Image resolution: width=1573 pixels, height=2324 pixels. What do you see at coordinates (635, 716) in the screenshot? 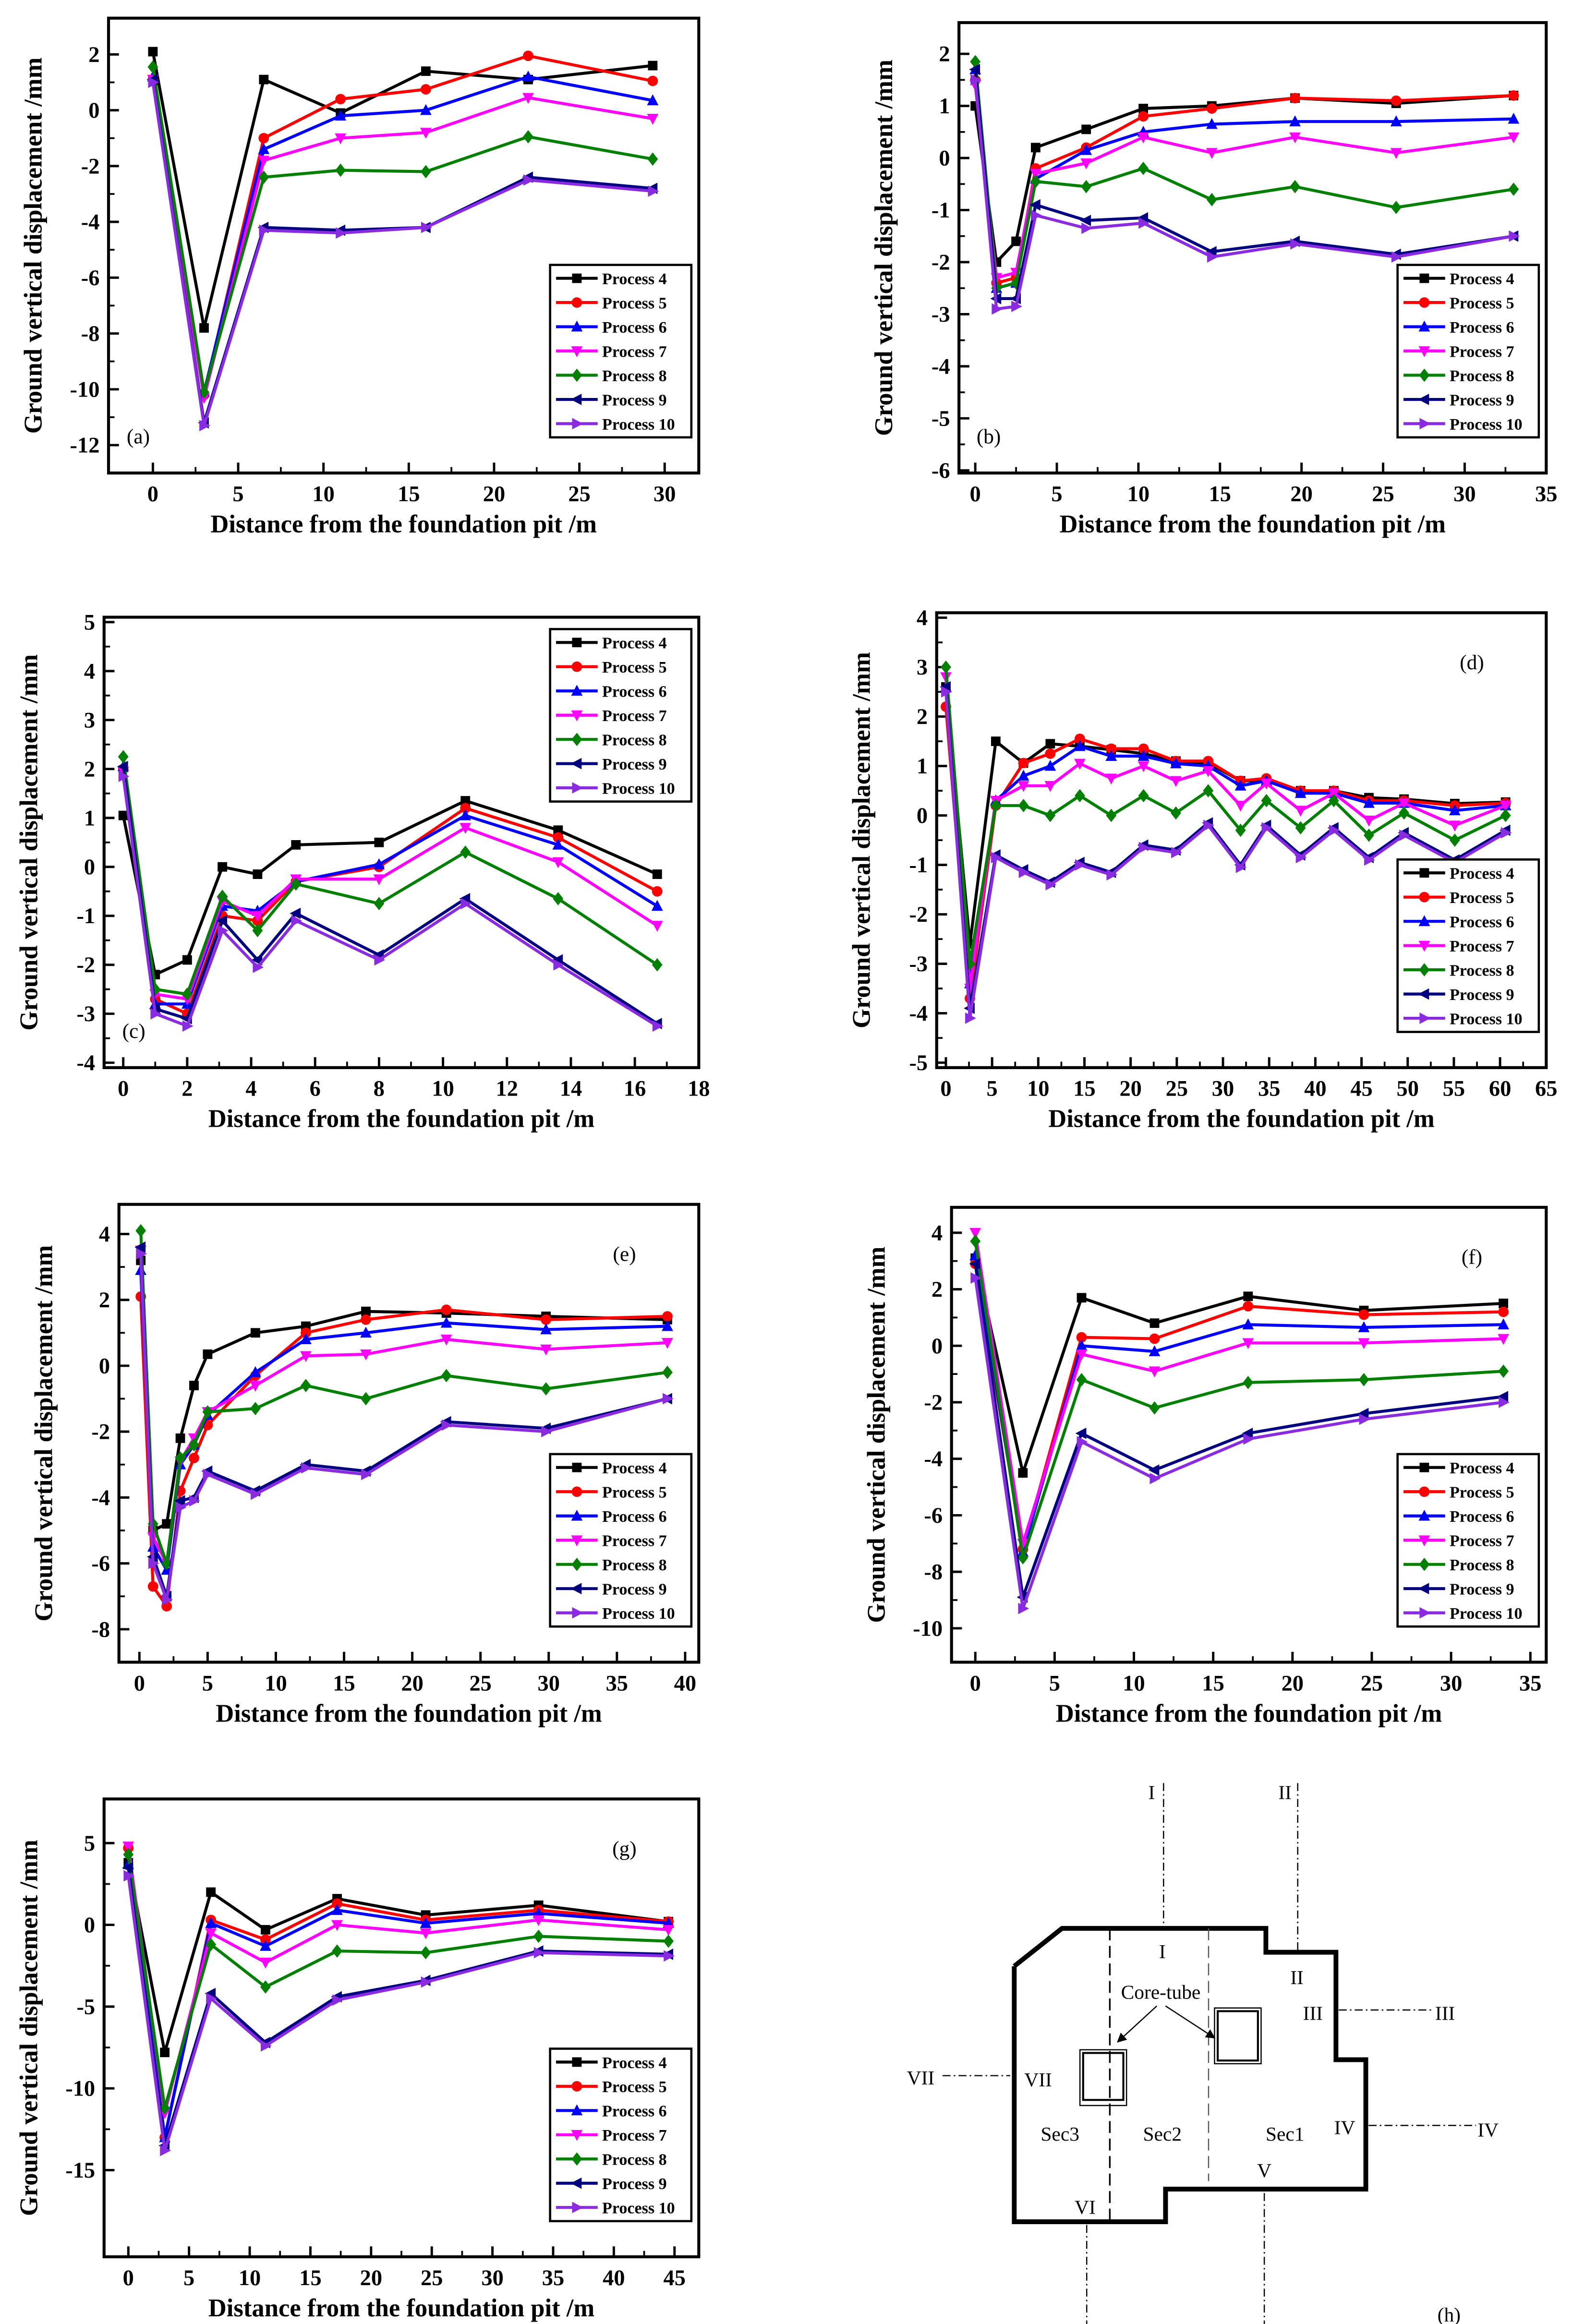
I see `legend-label: Process 7` at bounding box center [635, 716].